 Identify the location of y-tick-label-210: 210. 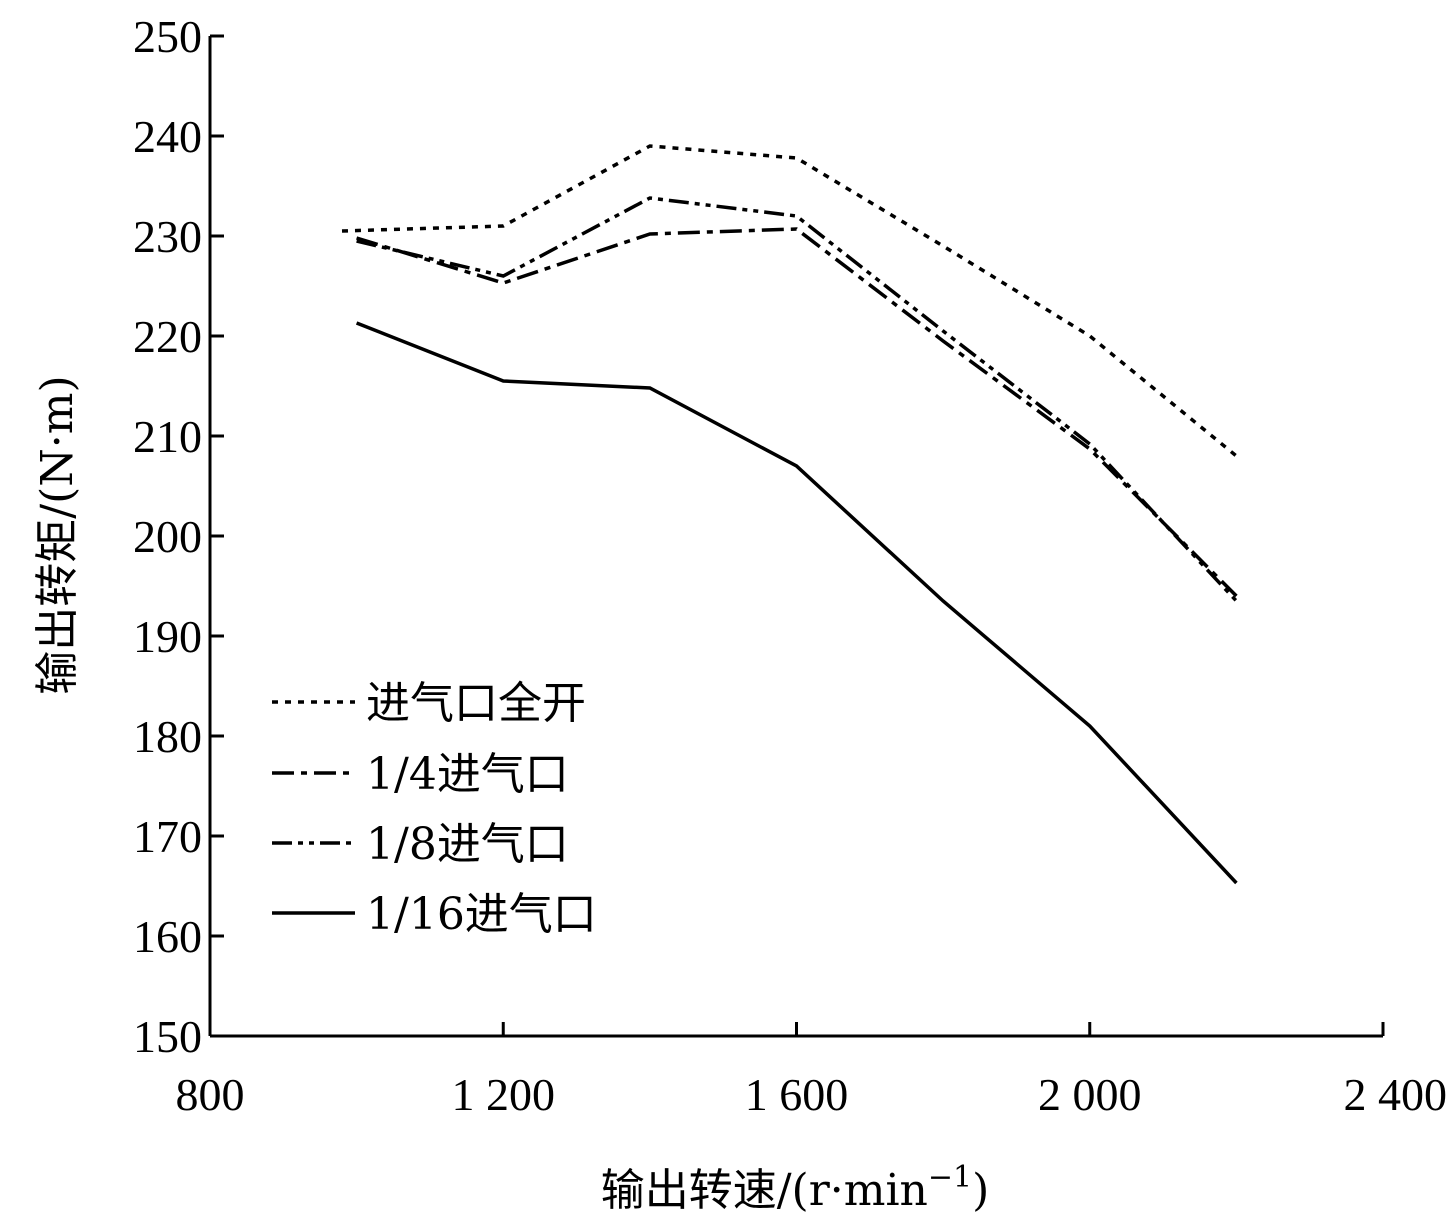
(167, 436).